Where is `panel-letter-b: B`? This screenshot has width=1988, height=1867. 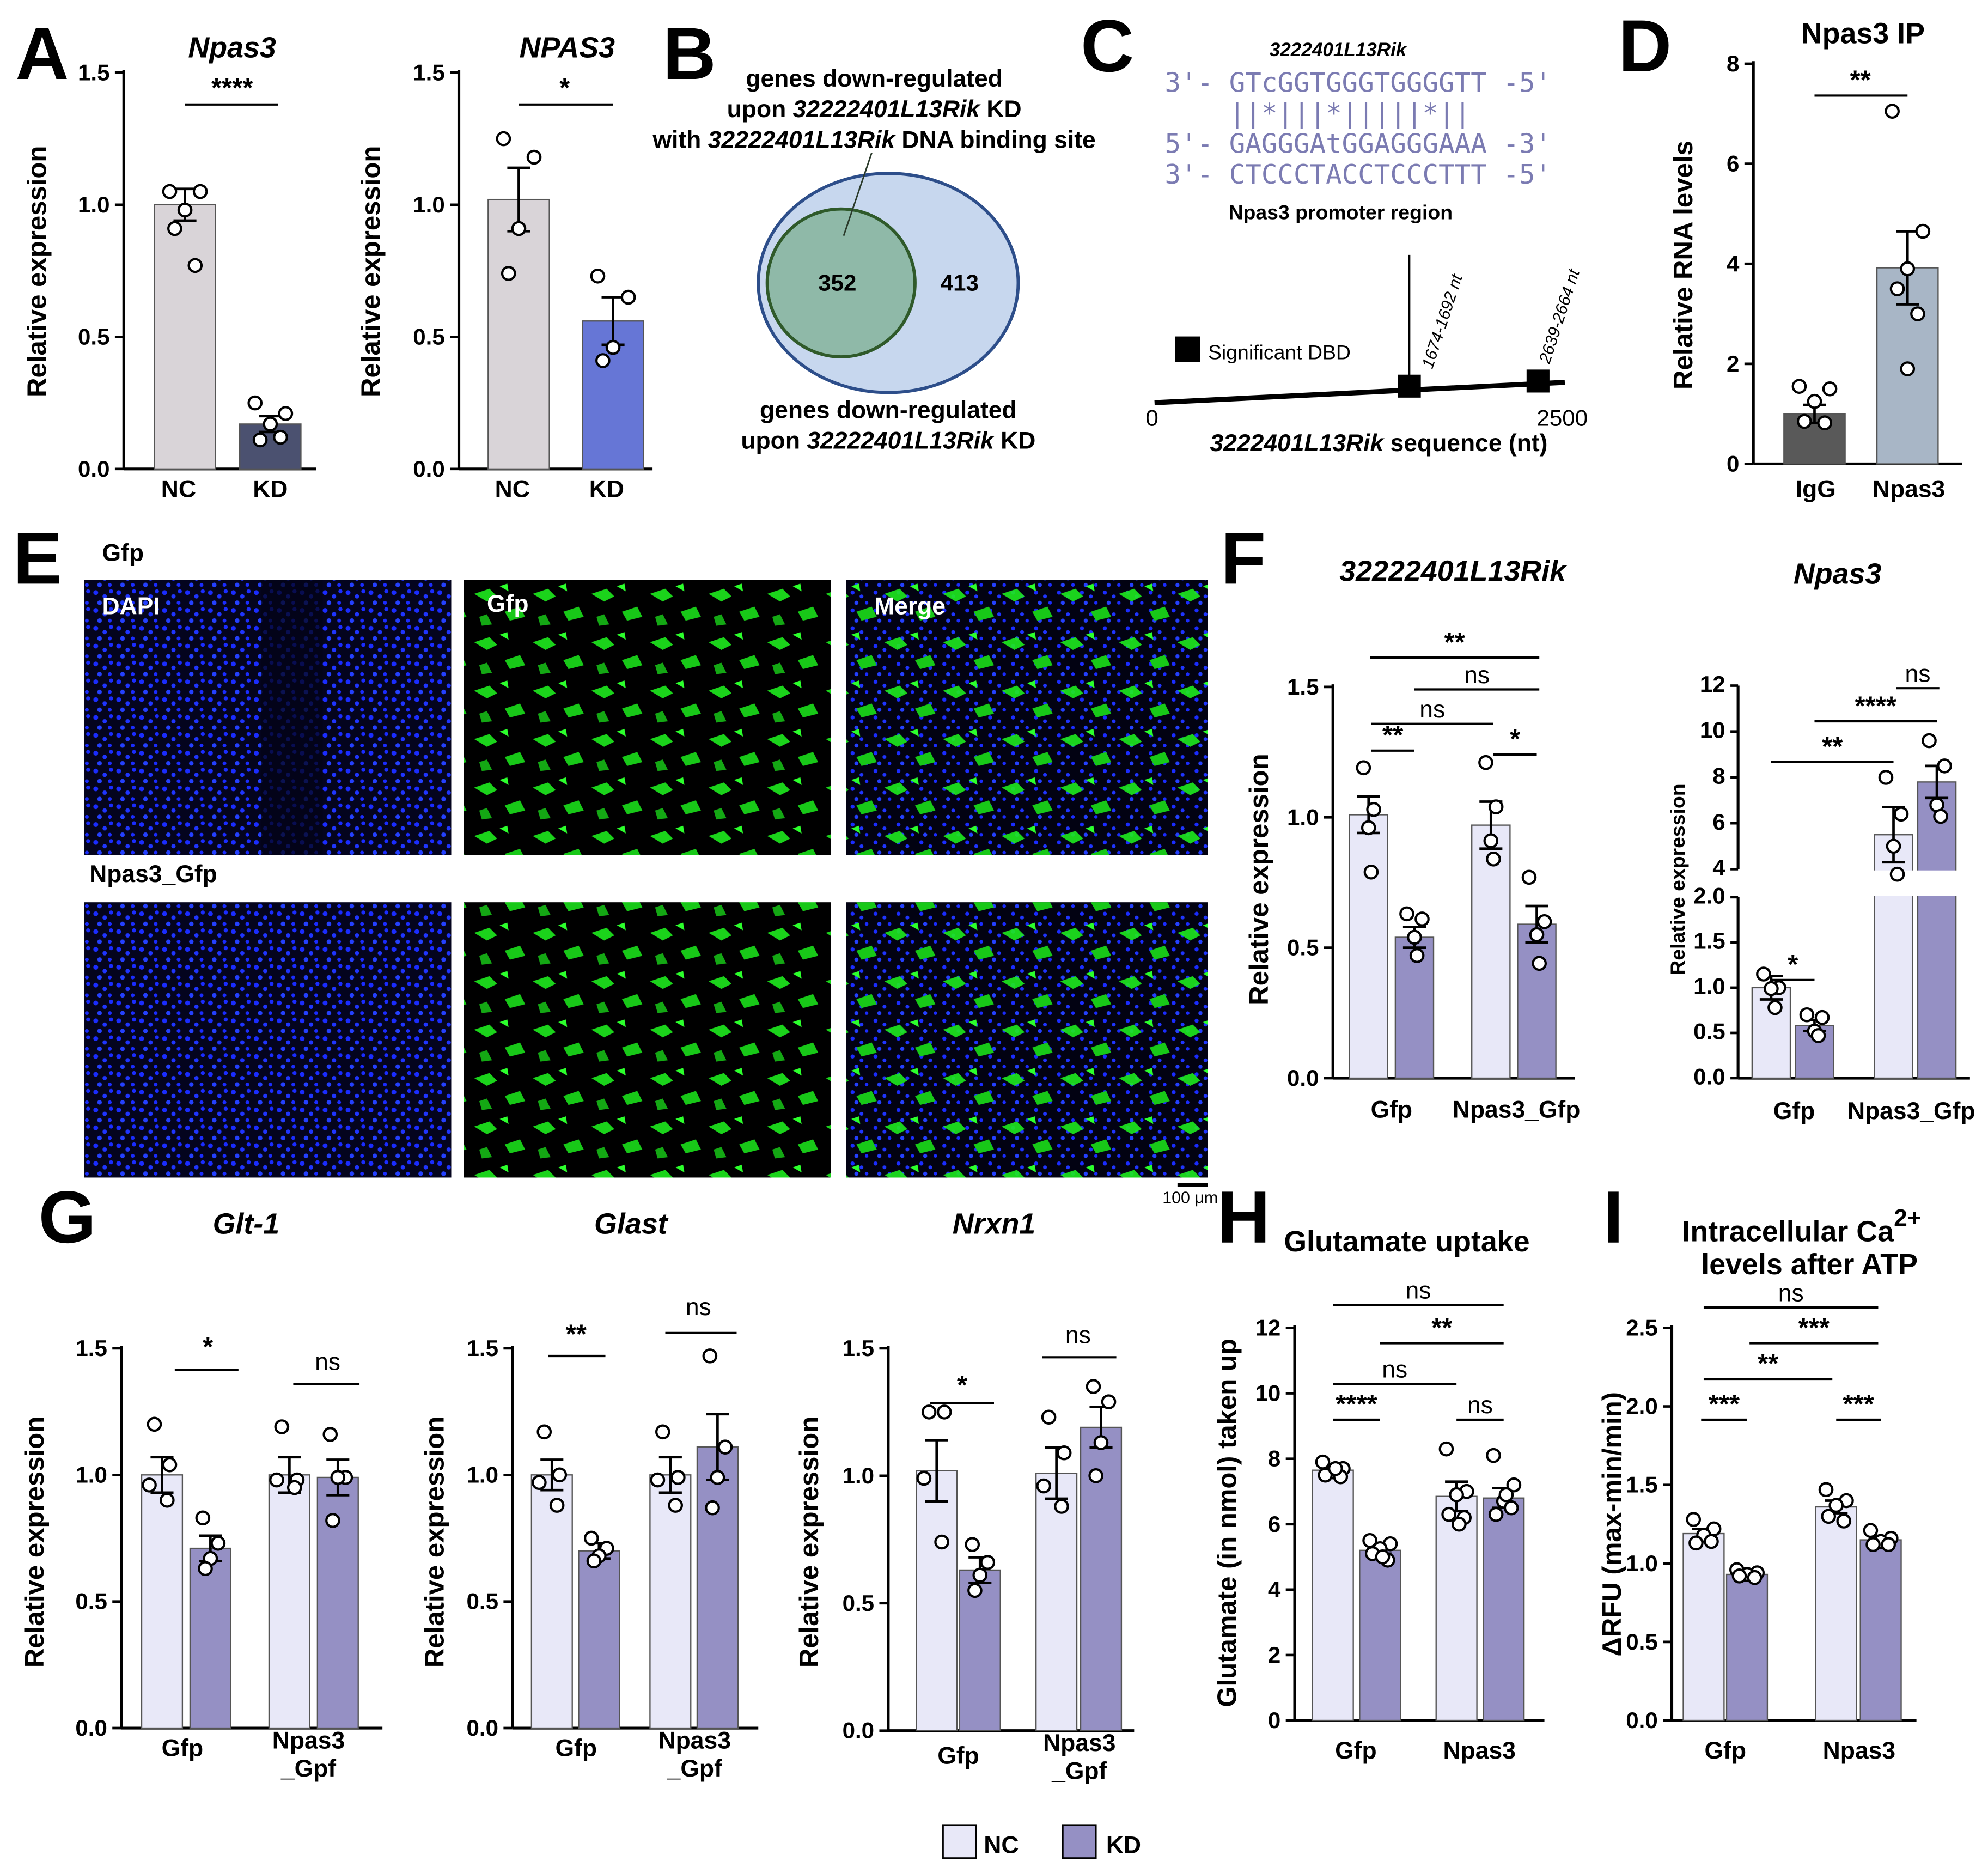
panel-letter-b: B is located at coordinates (690, 54).